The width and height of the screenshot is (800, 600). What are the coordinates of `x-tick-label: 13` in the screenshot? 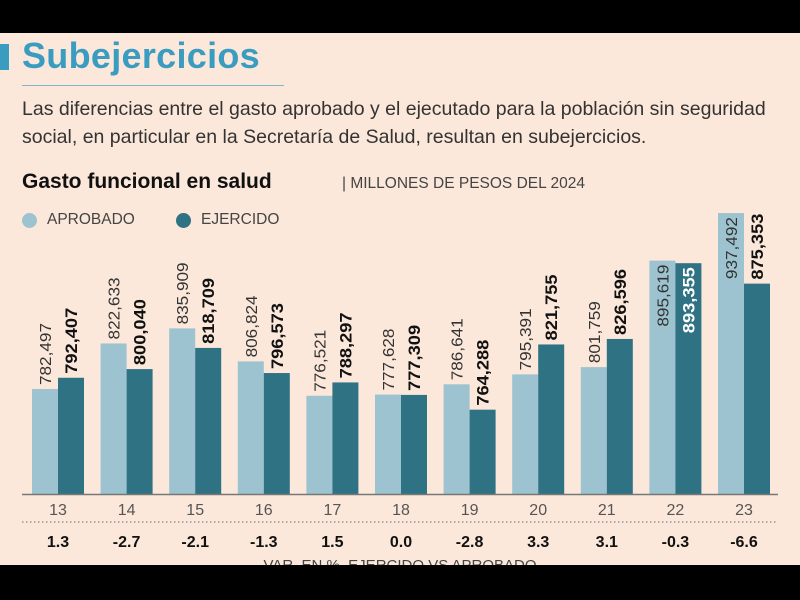 It's located at (58, 510).